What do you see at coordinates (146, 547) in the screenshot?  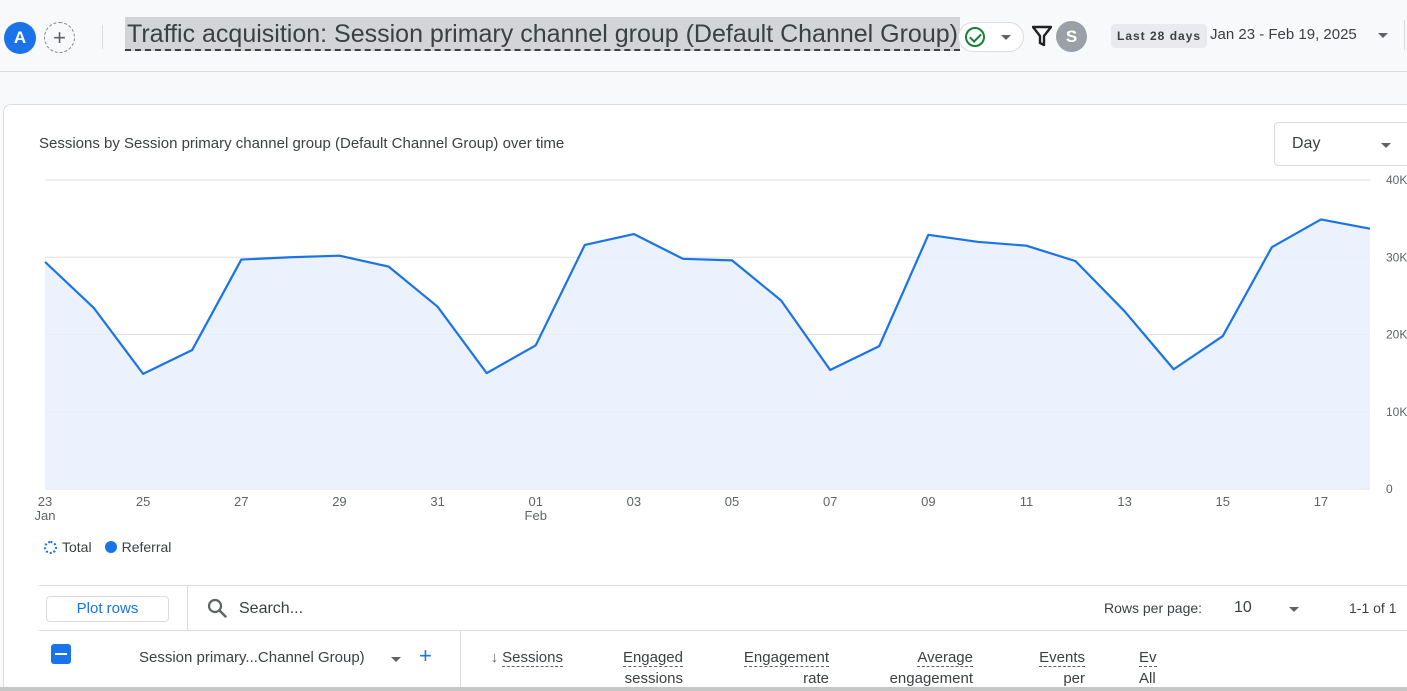 I see `legend-referral-label: Referral` at bounding box center [146, 547].